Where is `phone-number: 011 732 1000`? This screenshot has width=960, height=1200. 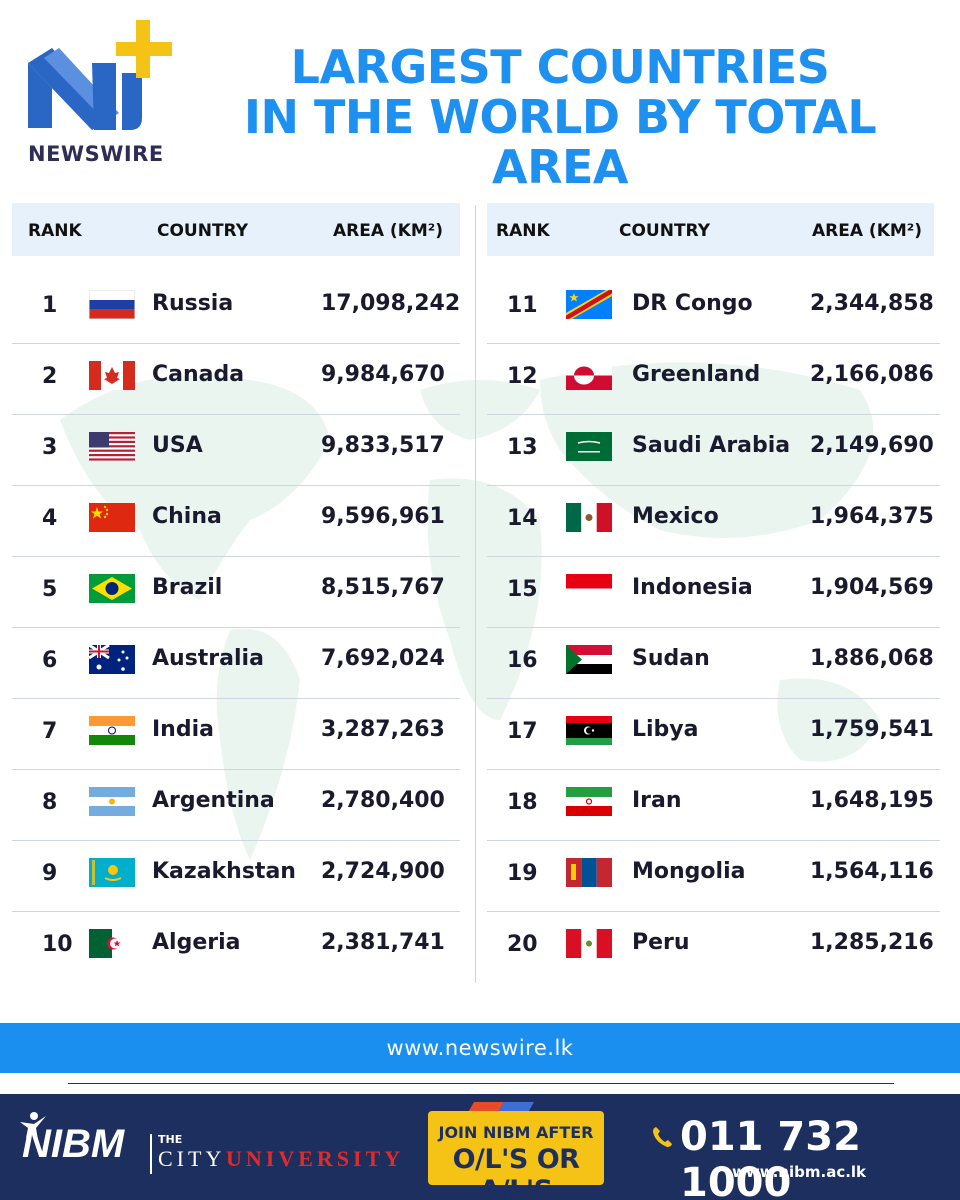
phone-number: 011 732 1000 is located at coordinates (770, 1157).